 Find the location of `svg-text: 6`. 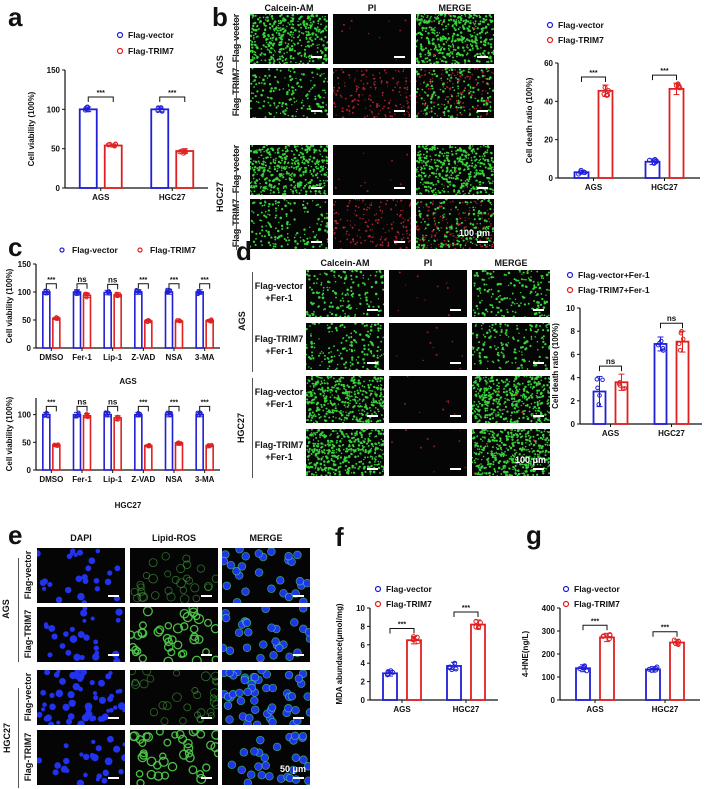

svg-text: 6 is located at coordinates (573, 354).